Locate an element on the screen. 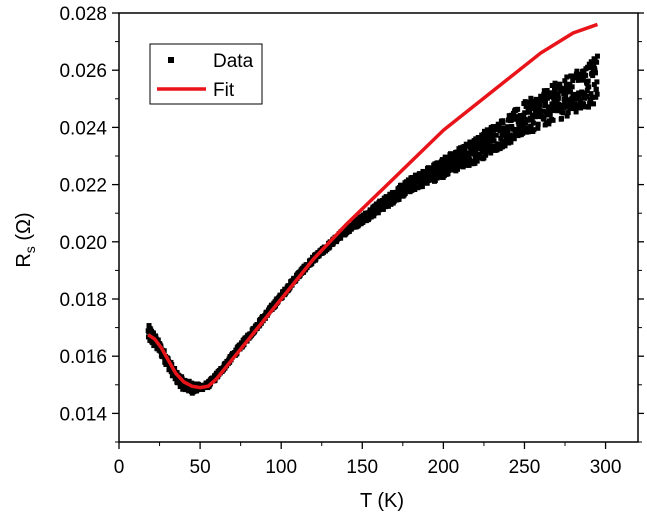  y-tick-label: 0.028 is located at coordinates (83, 14).